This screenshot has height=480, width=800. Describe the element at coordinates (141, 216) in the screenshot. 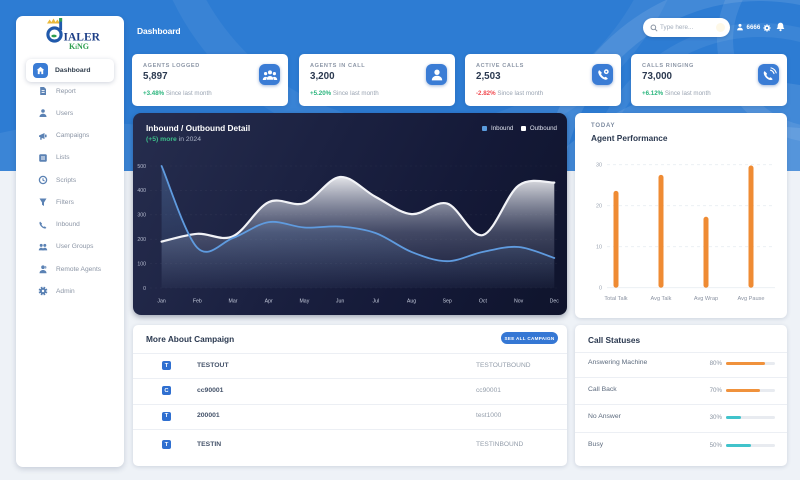

I see `svg-text: 300` at that location.